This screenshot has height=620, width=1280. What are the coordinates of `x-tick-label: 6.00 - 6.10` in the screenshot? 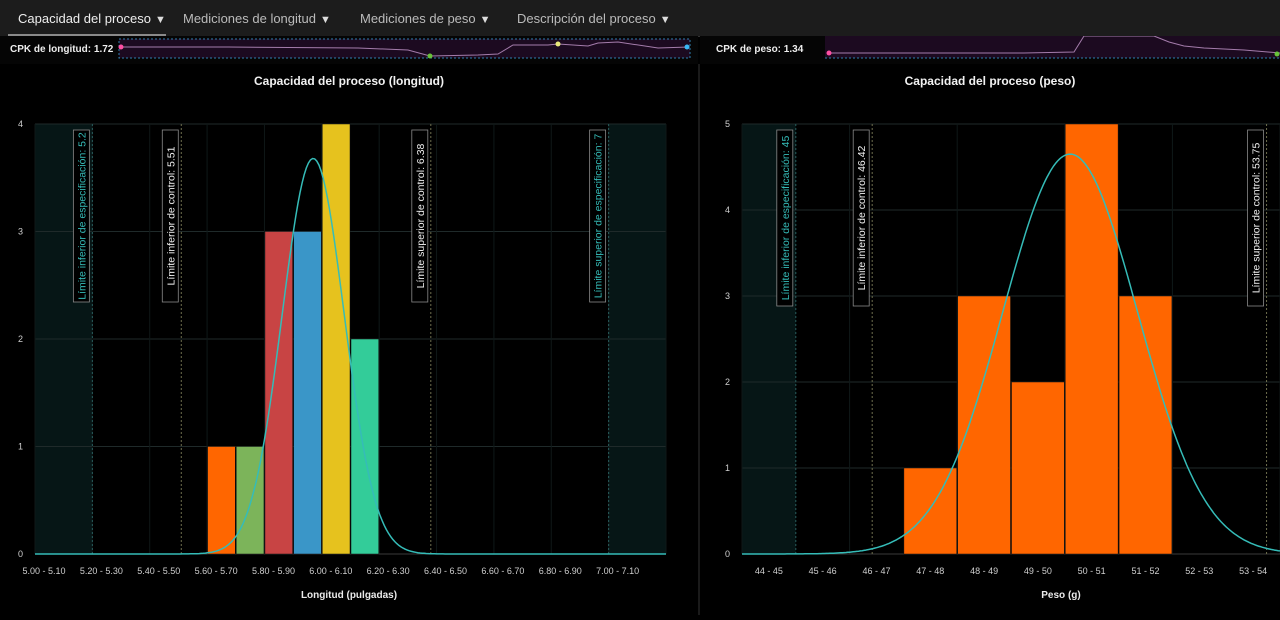 It's located at (330, 571).